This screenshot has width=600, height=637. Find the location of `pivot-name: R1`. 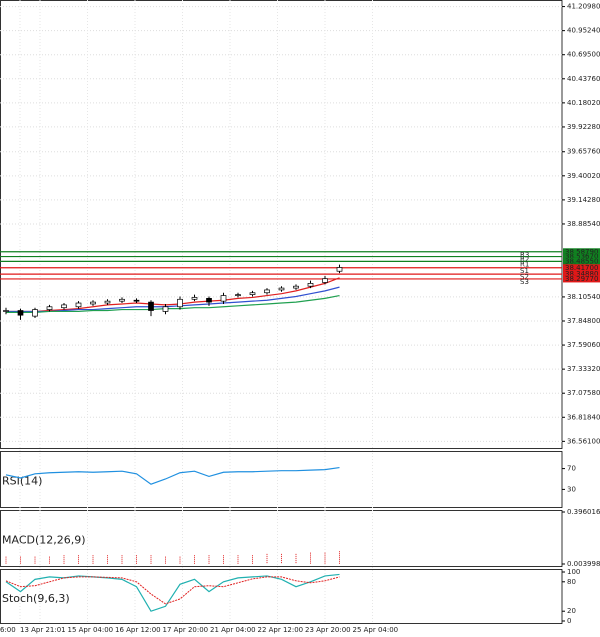

pivot-name: R1 is located at coordinates (524, 264).